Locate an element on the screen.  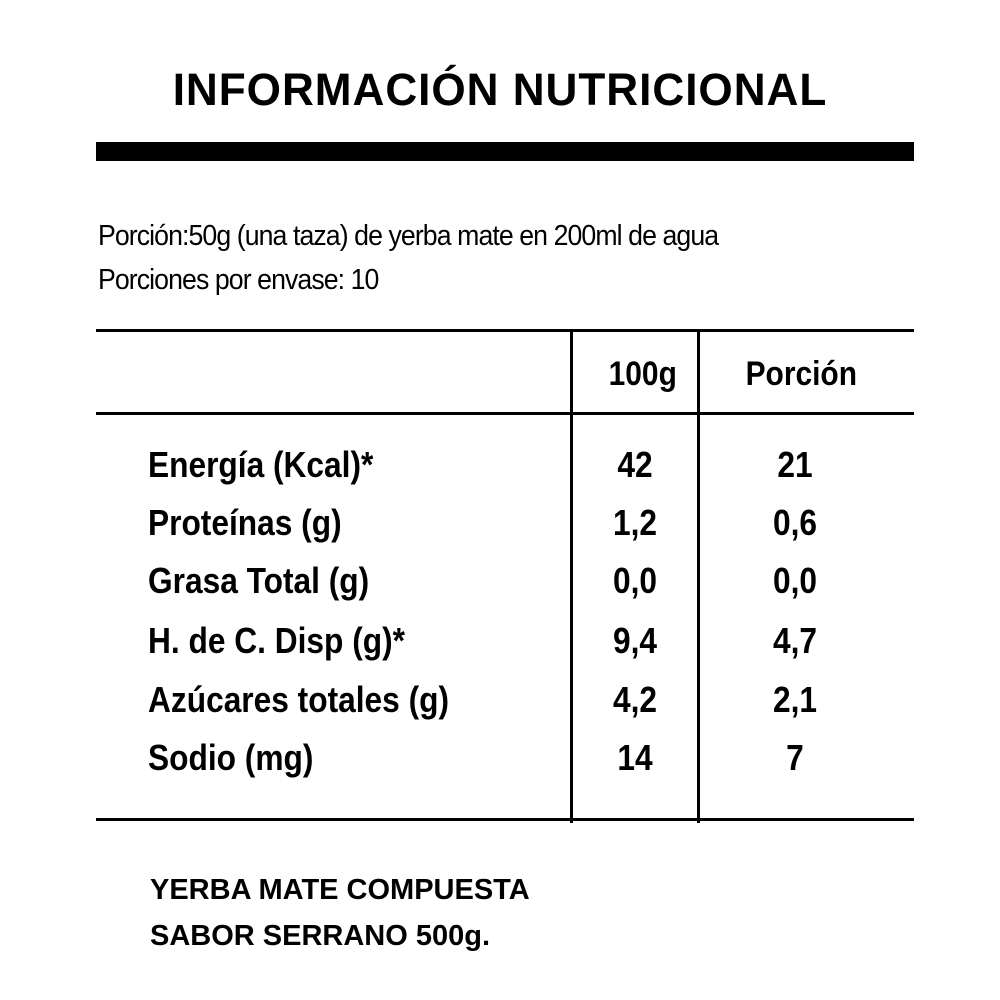
table-row: Grasa Total (g) 0,0 0,0 is located at coordinates (500, 585).